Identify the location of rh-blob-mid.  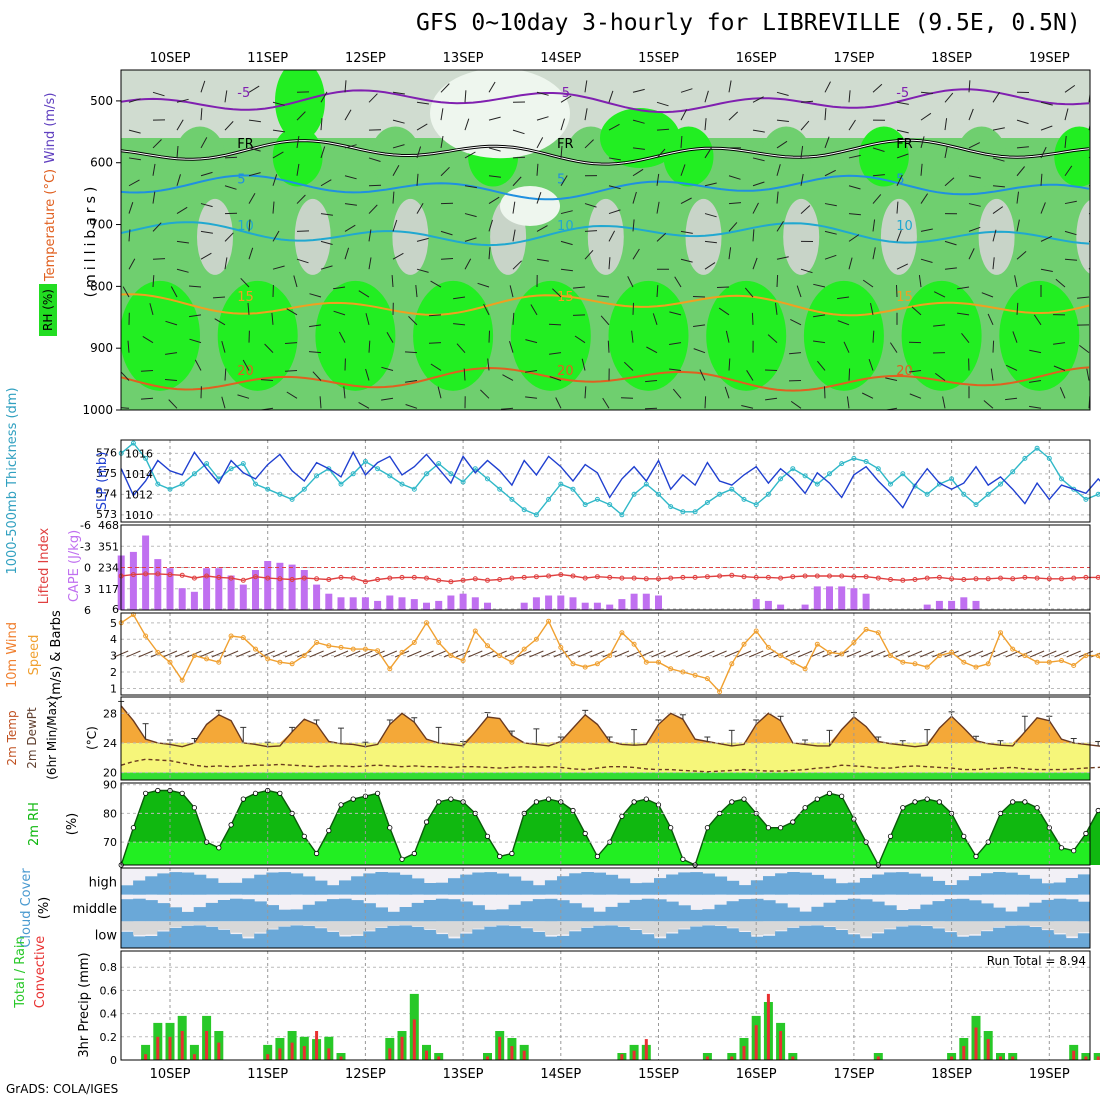
(1072, 156).